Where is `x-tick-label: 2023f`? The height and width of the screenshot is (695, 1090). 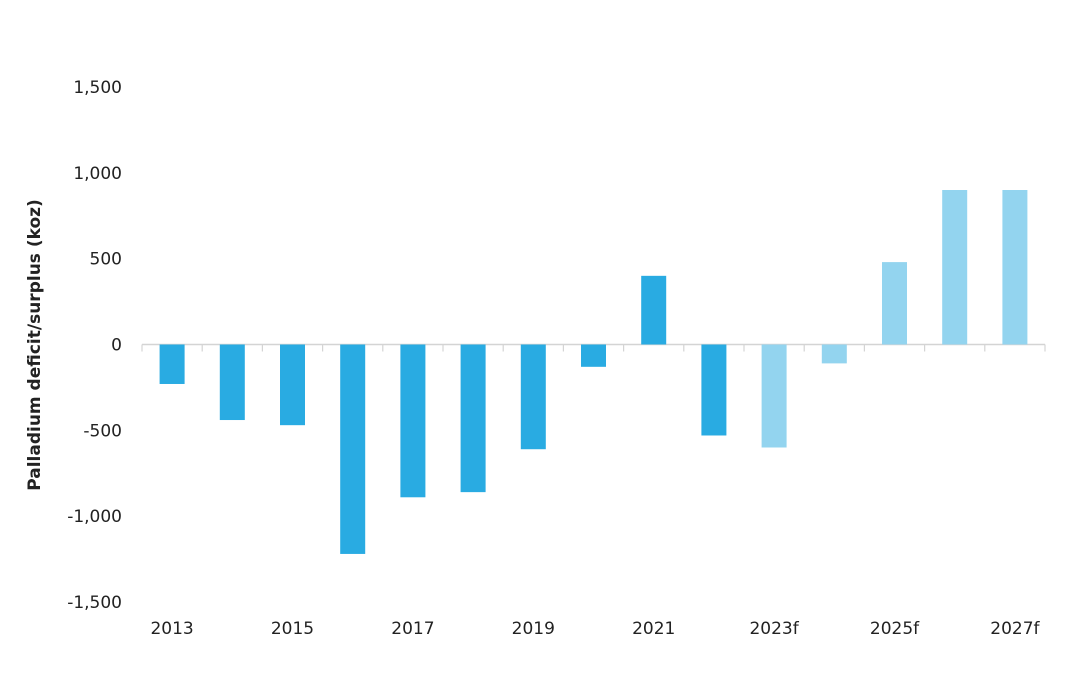
x-tick-label: 2023f is located at coordinates (774, 629).